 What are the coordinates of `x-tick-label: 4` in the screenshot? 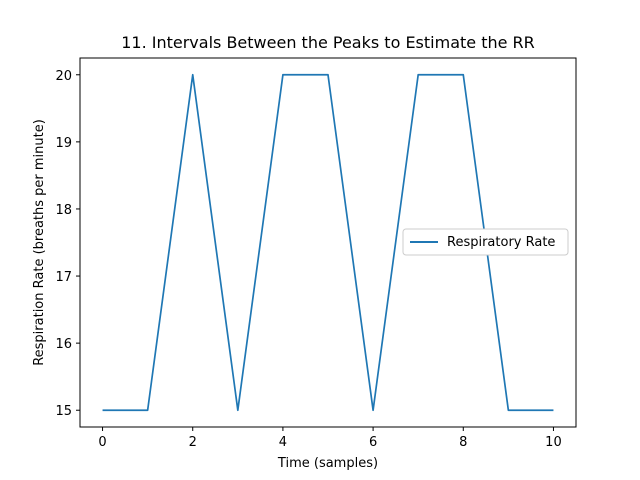 It's located at (283, 442).